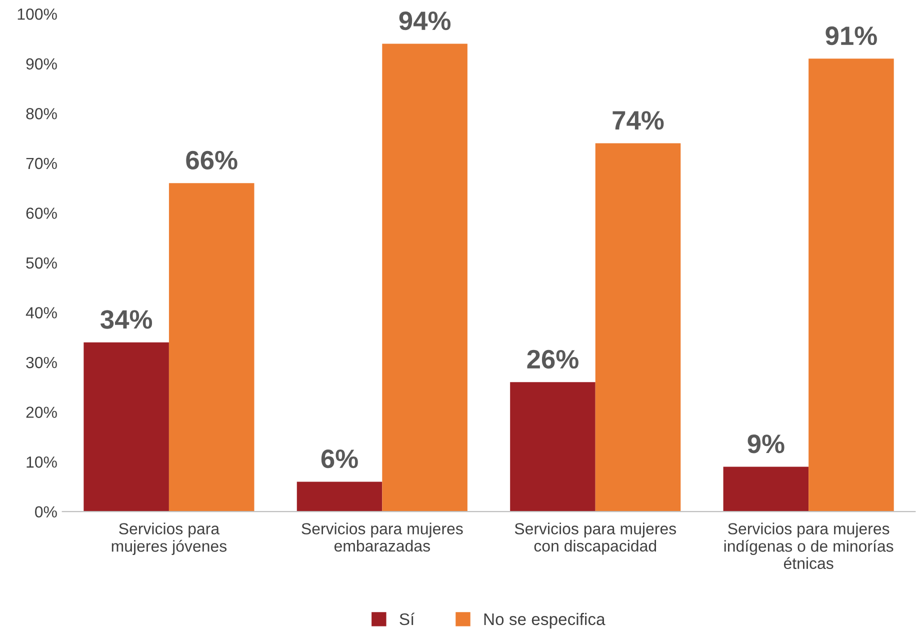 This screenshot has height=630, width=917. Describe the element at coordinates (638, 120) in the screenshot. I see `data-label: 74%` at that location.